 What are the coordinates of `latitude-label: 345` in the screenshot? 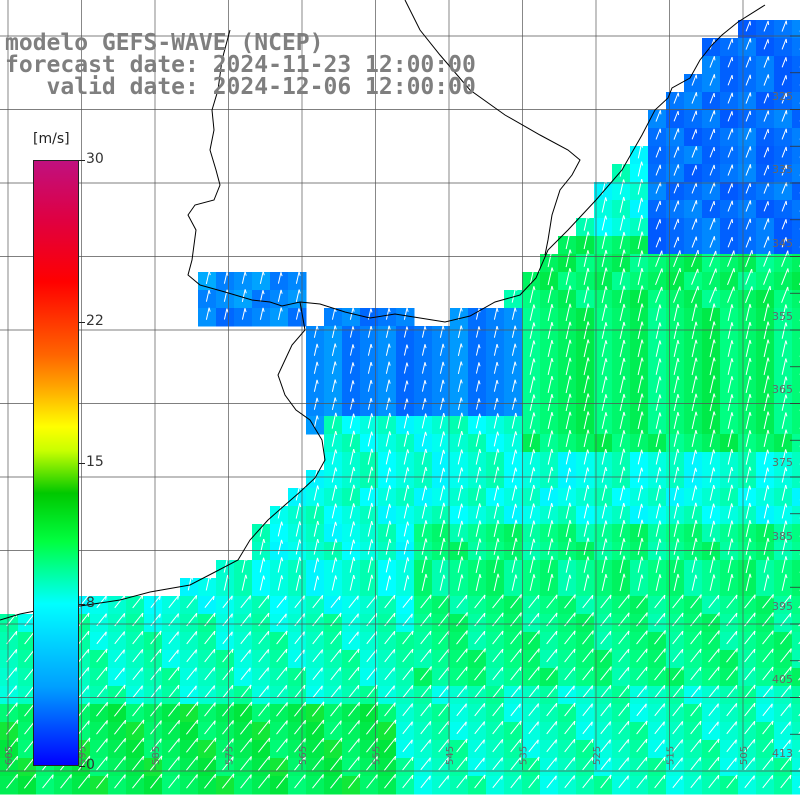 It's located at (782, 243).